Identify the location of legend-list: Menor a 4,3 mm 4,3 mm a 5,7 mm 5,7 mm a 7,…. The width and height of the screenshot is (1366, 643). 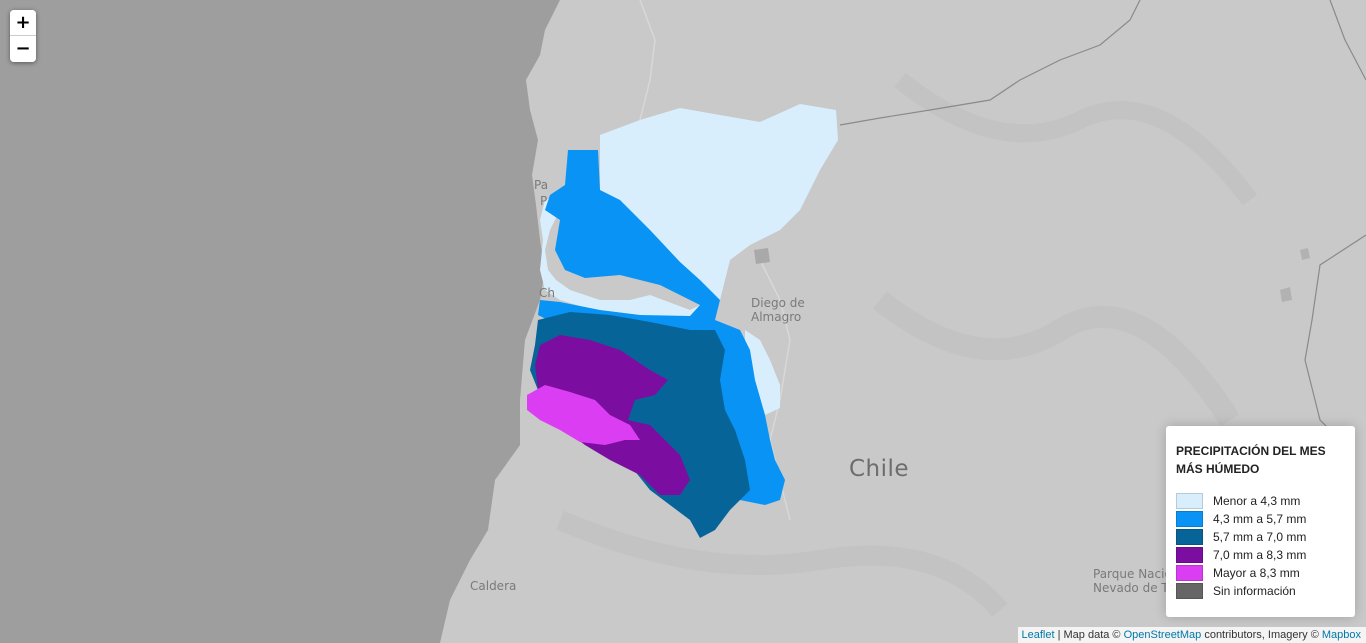
(1260, 546).